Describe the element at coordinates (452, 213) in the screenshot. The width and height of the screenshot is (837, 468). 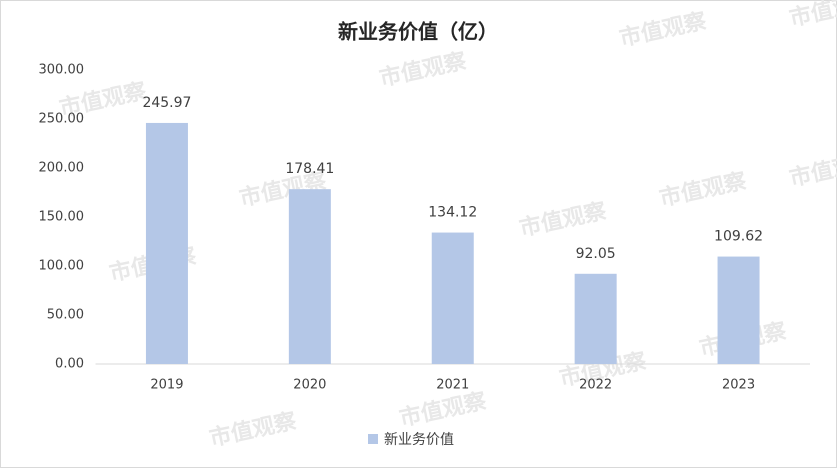
I see `data-label: 134.12` at that location.